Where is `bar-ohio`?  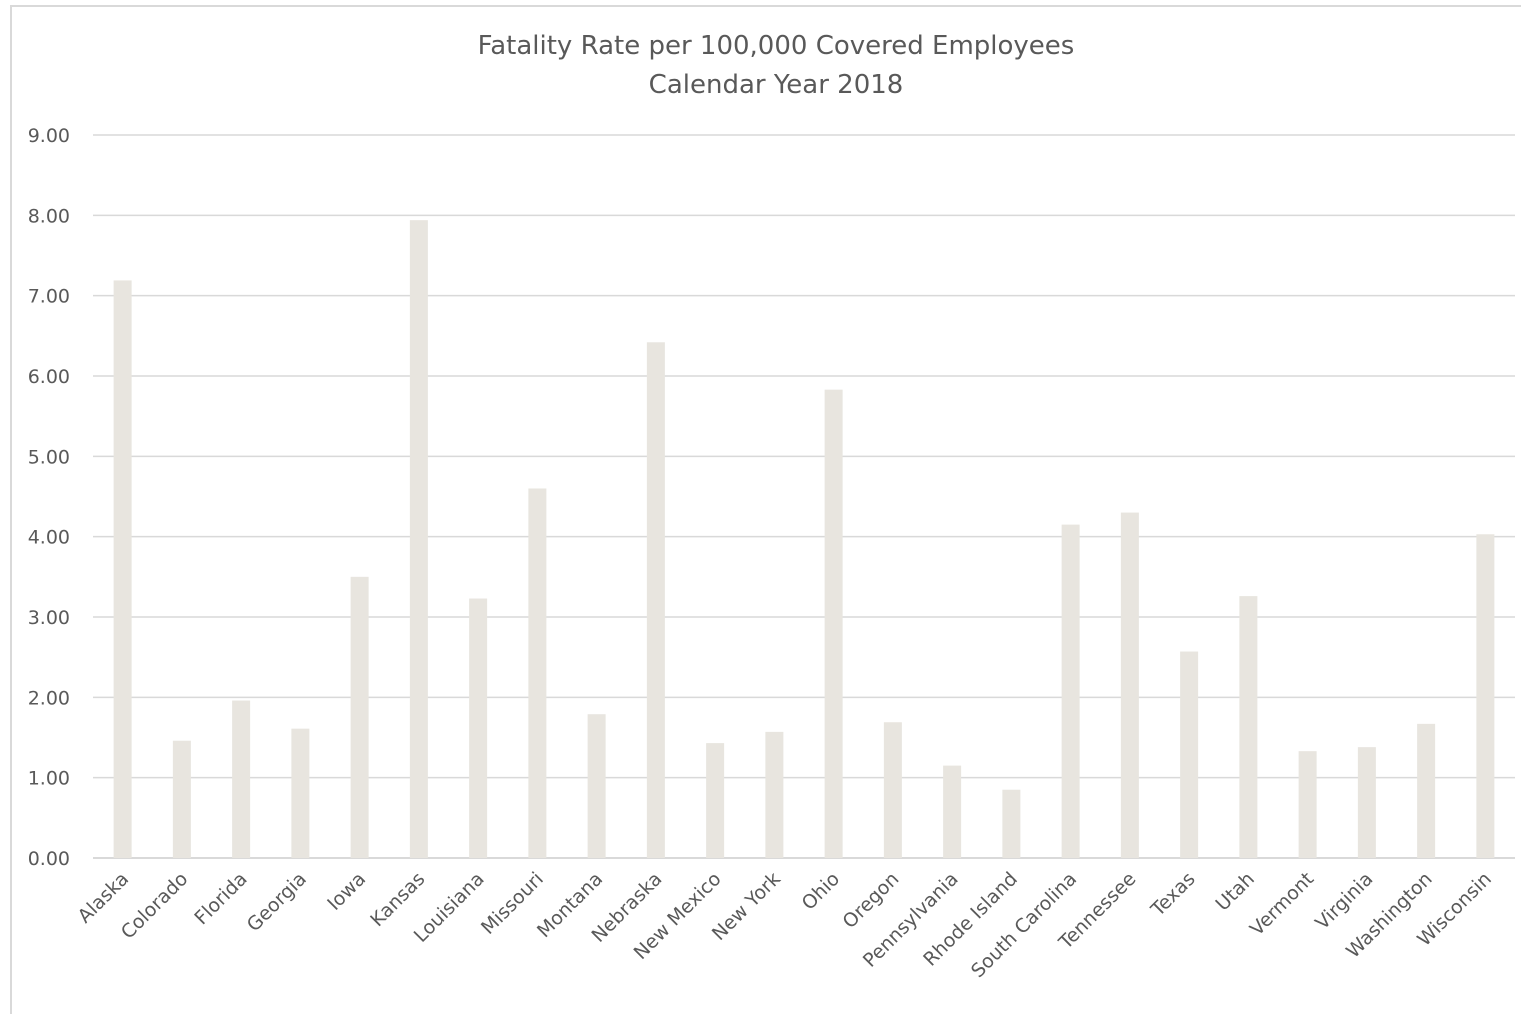 bar-ohio is located at coordinates (833, 623).